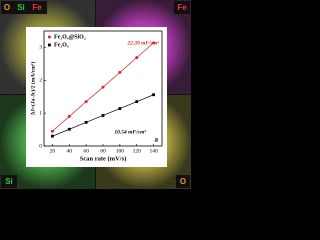 Image resolution: width=320 pixels, height=240 pixels. I want to click on legend-label: Fe₃O₄@SiO₂, so click(70, 37).